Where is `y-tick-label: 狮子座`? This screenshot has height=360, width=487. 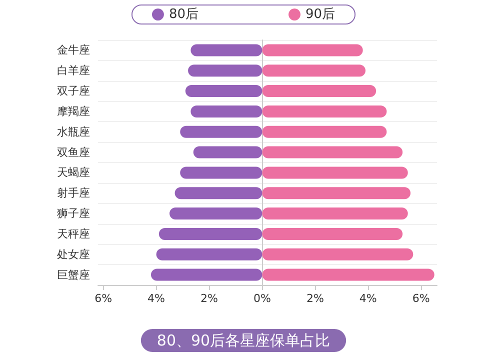
y-tick-label: 狮子座 is located at coordinates (73, 213).